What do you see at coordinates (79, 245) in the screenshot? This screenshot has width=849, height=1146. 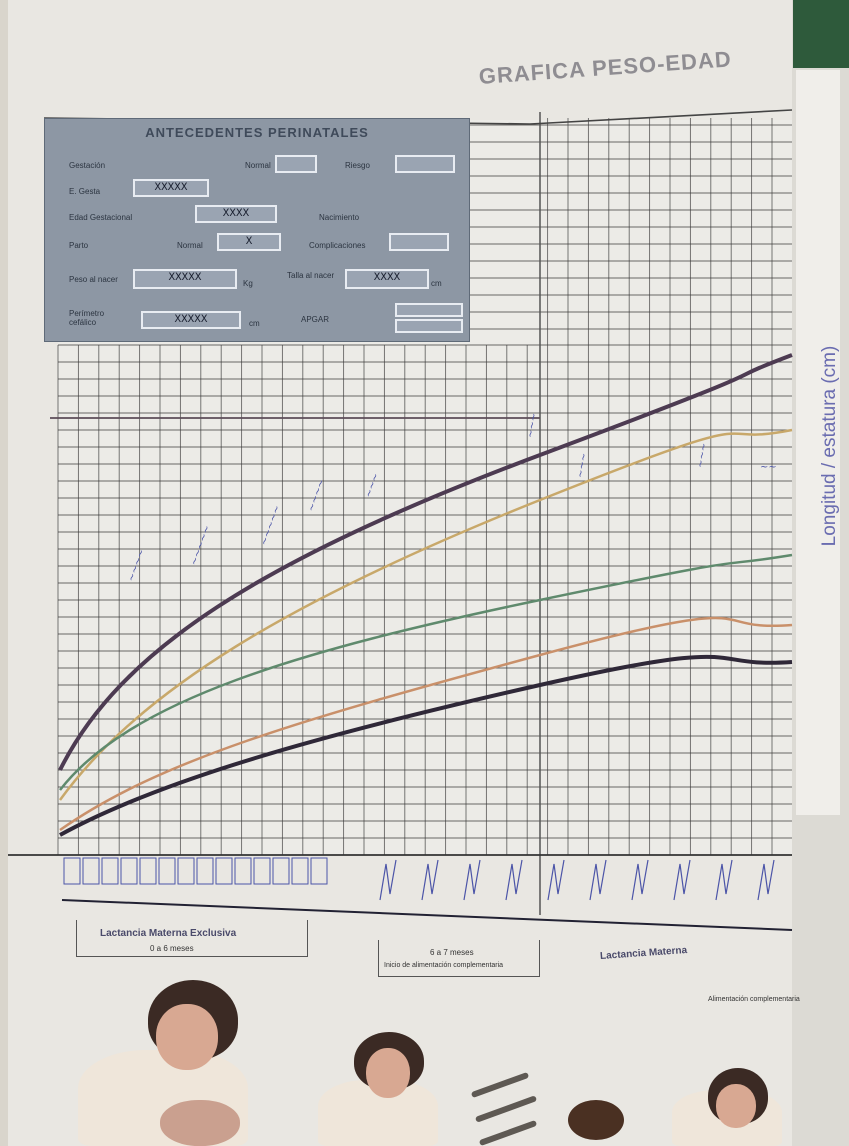 I see `field-label: Parto` at bounding box center [79, 245].